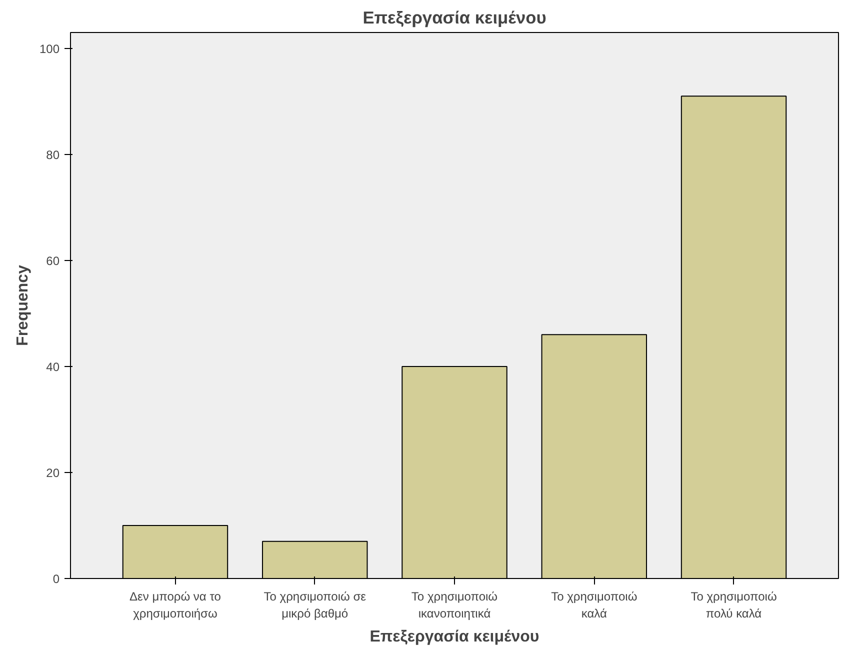 The image size is (843, 648). What do you see at coordinates (594, 605) in the screenshot?
I see `x-tick-label: Το χρησιμοποιώ καλά` at bounding box center [594, 605].